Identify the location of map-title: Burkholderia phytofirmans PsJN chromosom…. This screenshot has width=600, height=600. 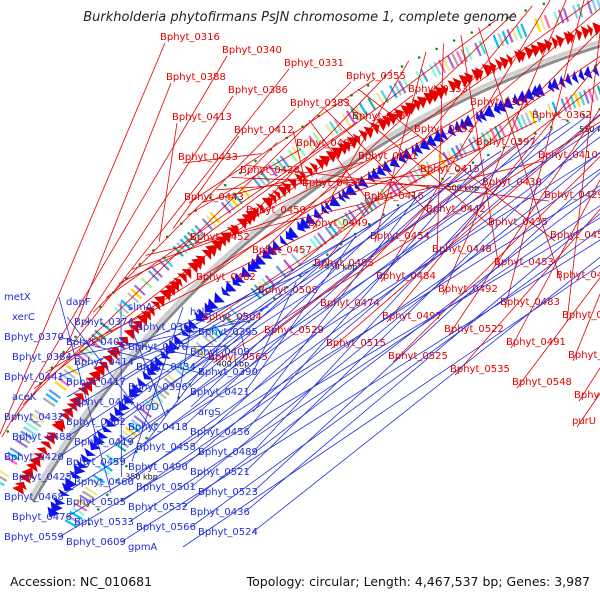
(300, 17).